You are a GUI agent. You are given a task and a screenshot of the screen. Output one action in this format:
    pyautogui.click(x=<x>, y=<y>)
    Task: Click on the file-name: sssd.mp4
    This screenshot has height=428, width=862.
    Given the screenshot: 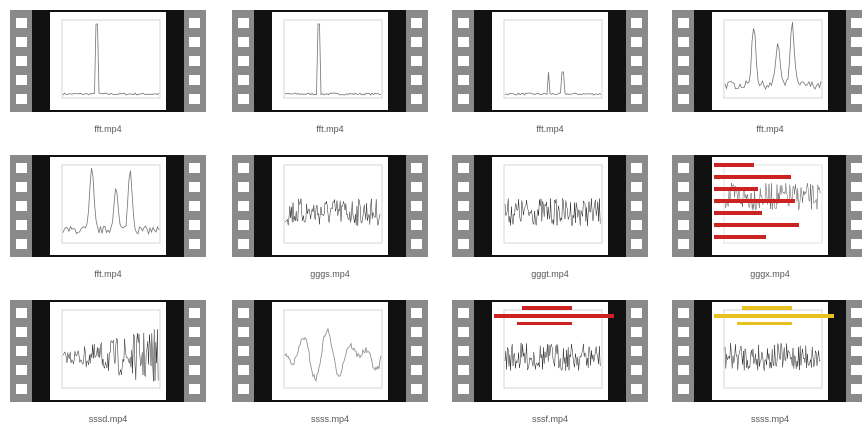 What is the action you would take?
    pyautogui.click(x=108, y=419)
    